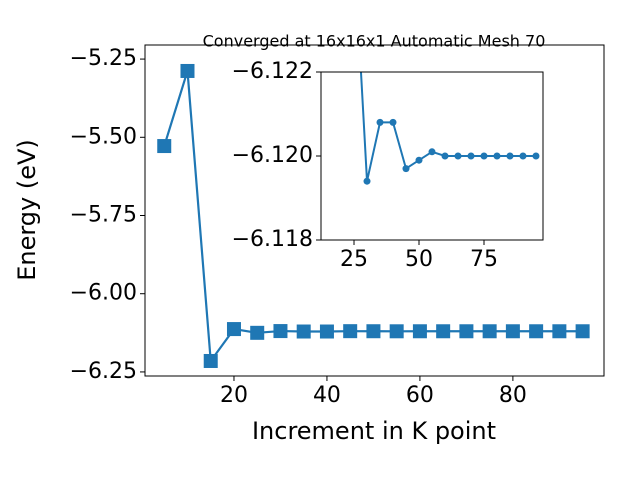  Describe the element at coordinates (354, 259) in the screenshot. I see `x-tick-label: 25` at that location.